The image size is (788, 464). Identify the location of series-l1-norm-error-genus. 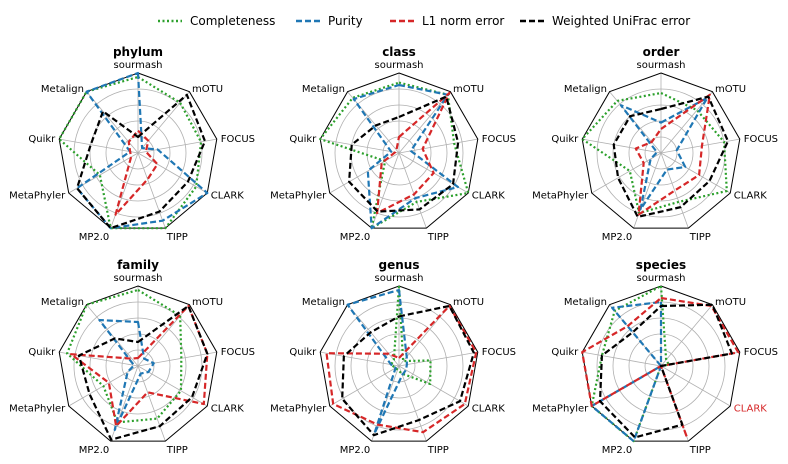
(401, 369).